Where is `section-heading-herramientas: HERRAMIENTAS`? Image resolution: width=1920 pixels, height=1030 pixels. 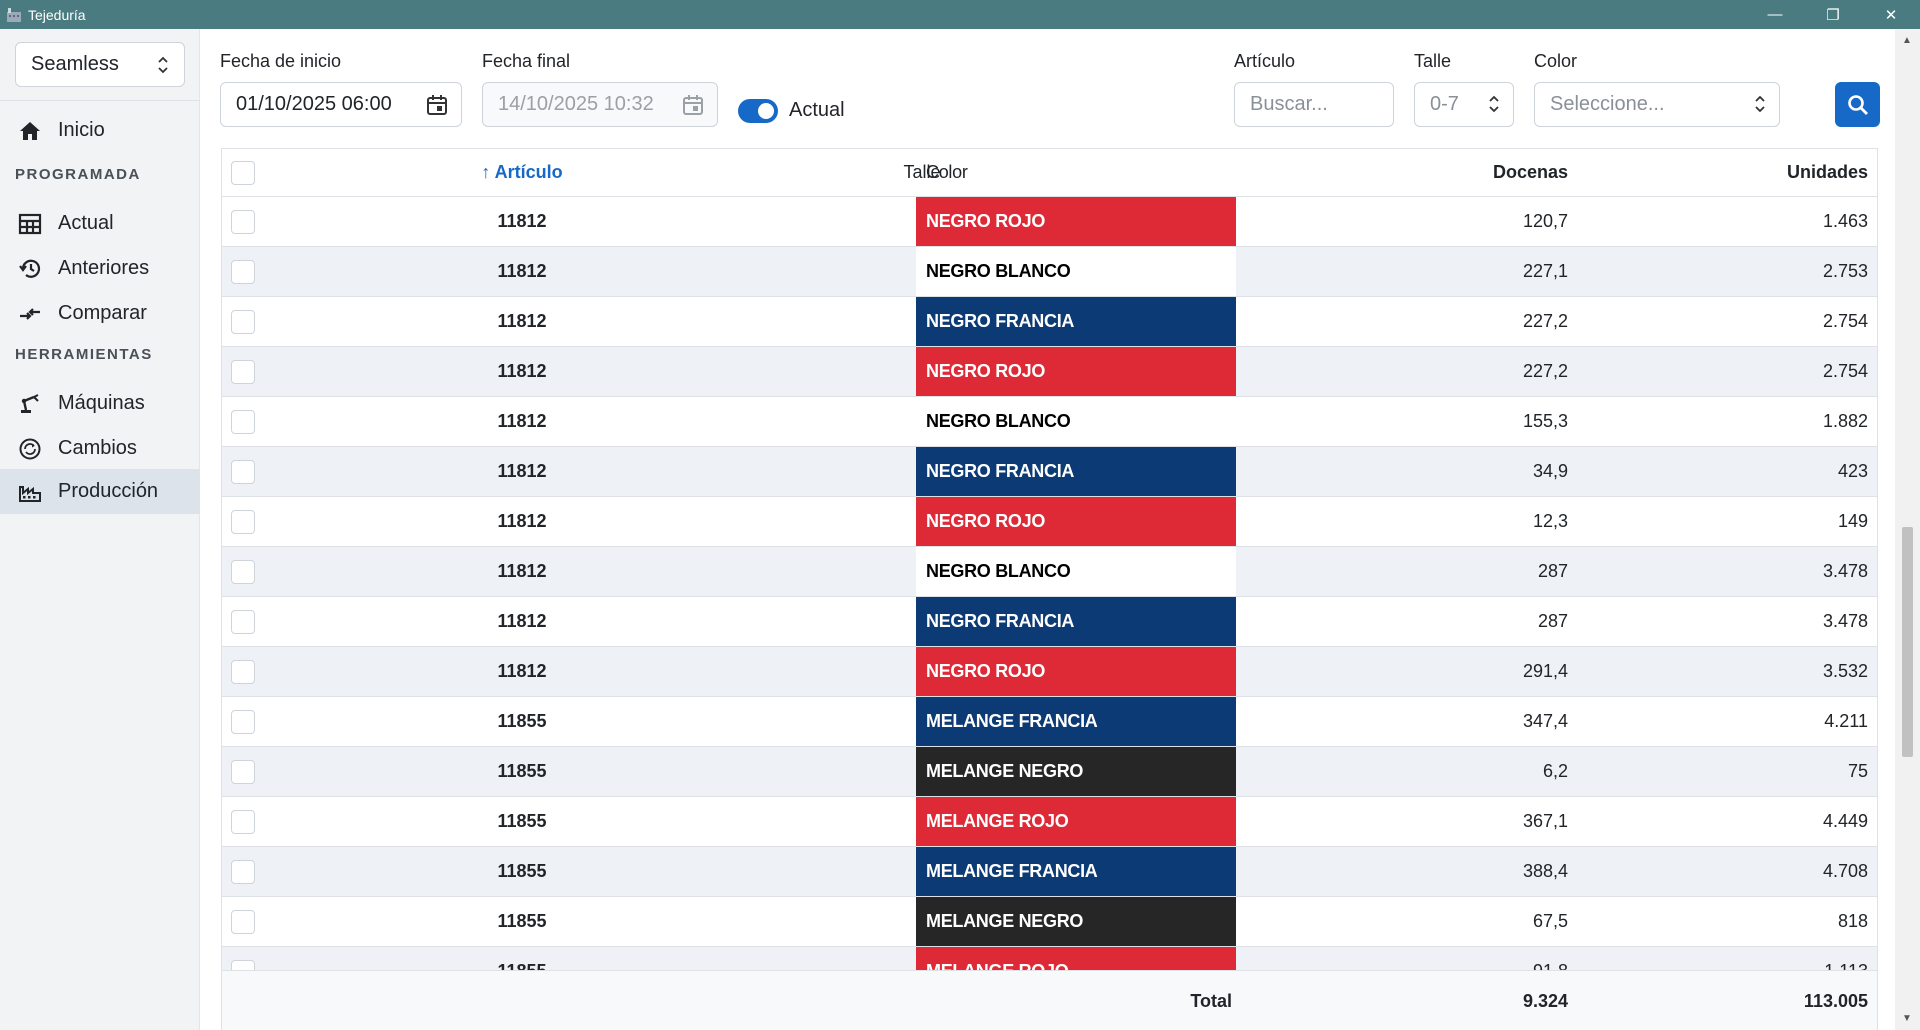 section-heading-herramientas: HERRAMIENTAS is located at coordinates (84, 354).